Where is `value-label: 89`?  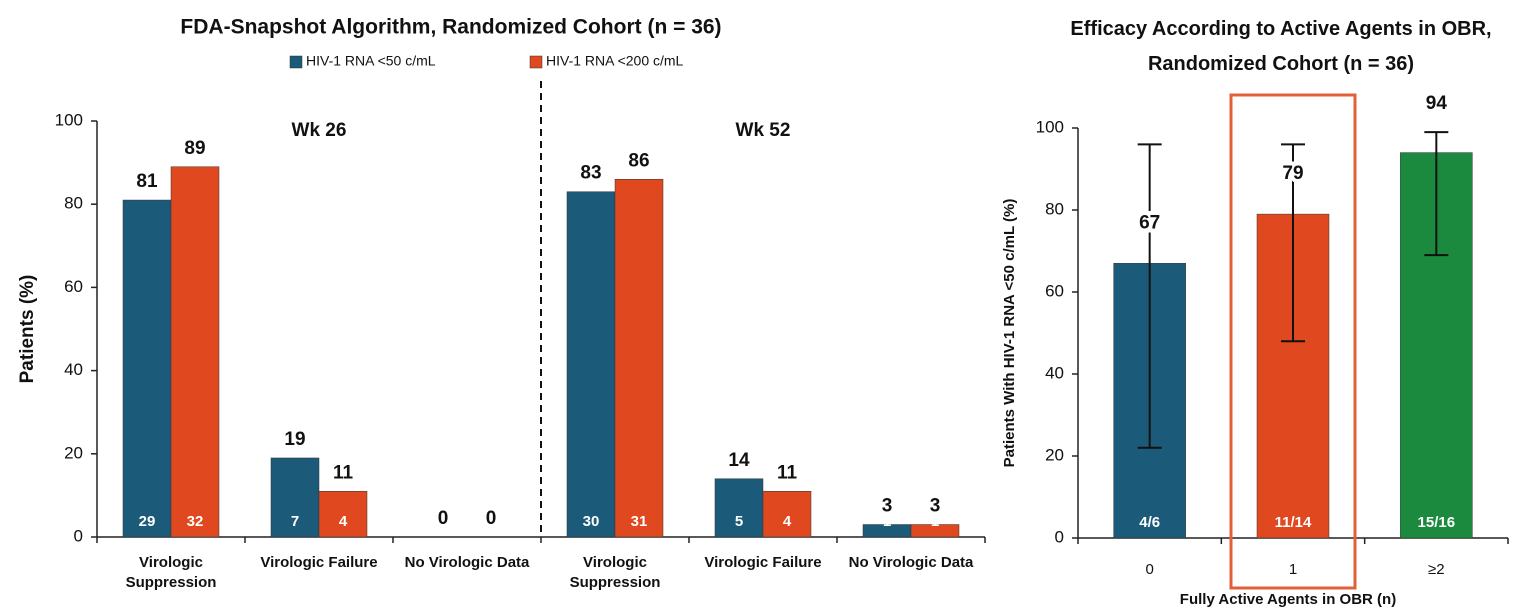
value-label: 89 is located at coordinates (194, 148).